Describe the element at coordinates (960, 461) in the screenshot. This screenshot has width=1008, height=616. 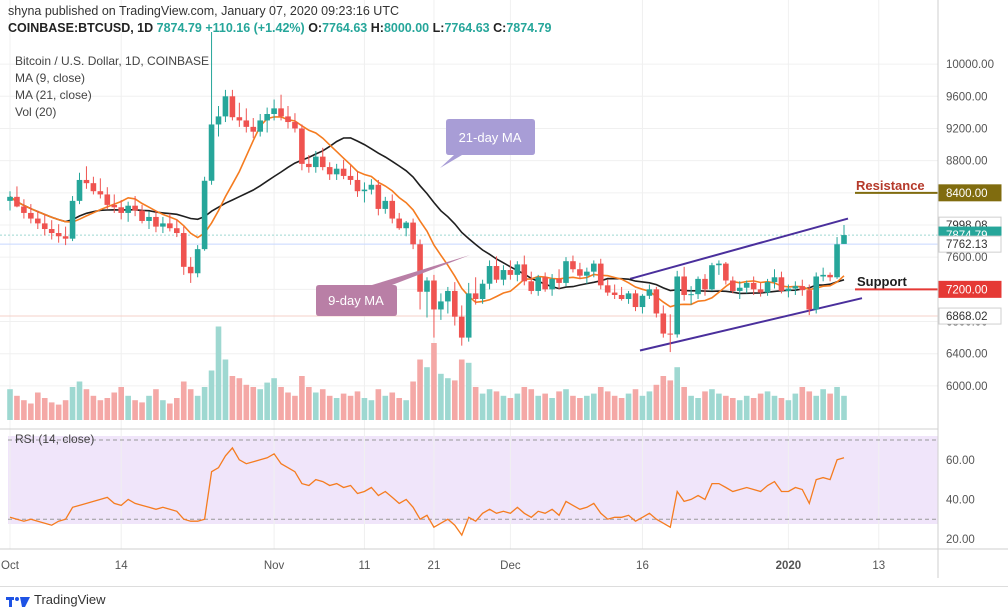
I see `rsi-tick-label: 60.00` at that location.